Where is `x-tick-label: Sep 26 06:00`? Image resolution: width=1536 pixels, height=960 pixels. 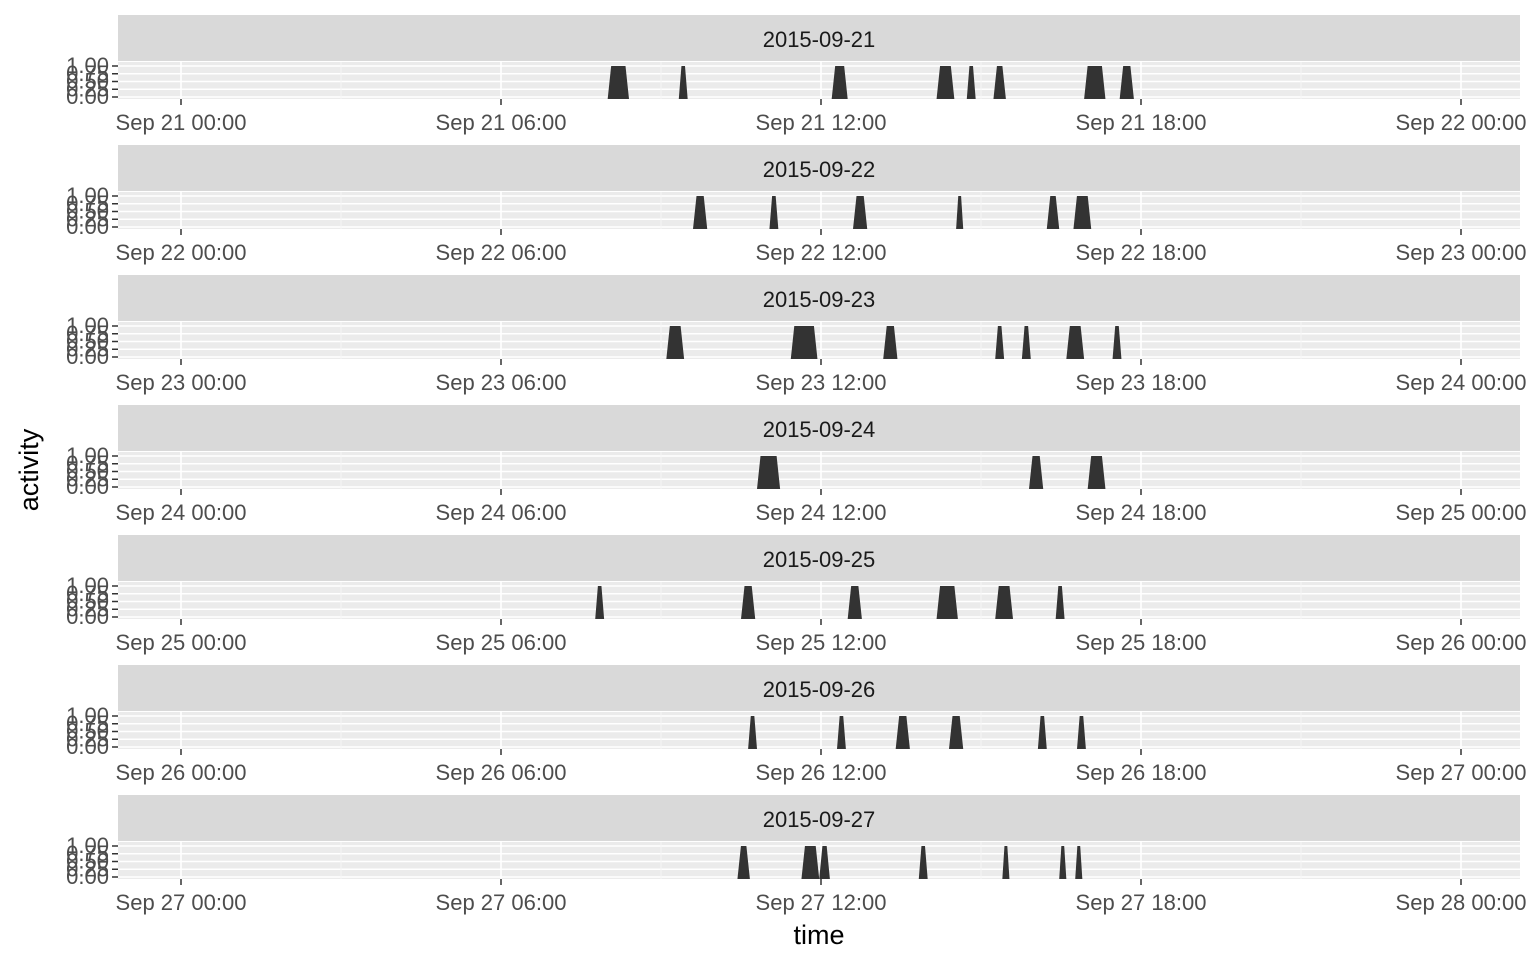
x-tick-label: Sep 26 06:00 is located at coordinates (501, 772).